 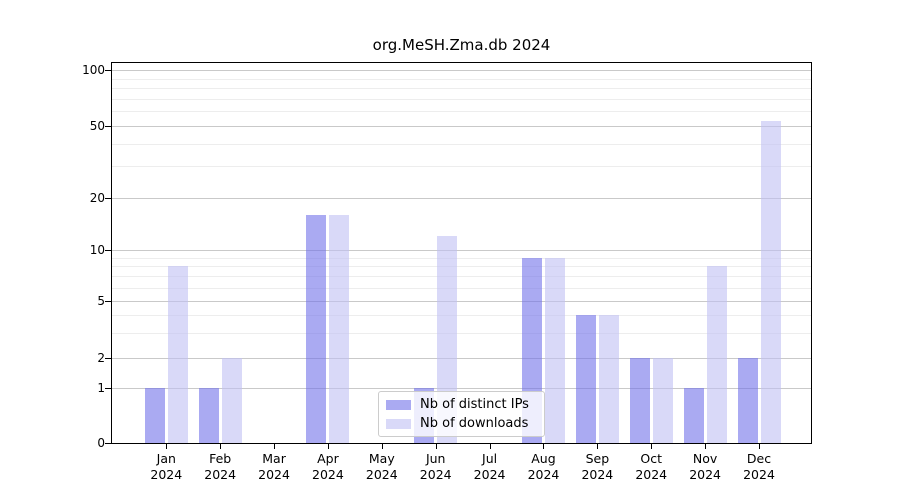 I want to click on bar-distinct-ips-feb, so click(x=208, y=415).